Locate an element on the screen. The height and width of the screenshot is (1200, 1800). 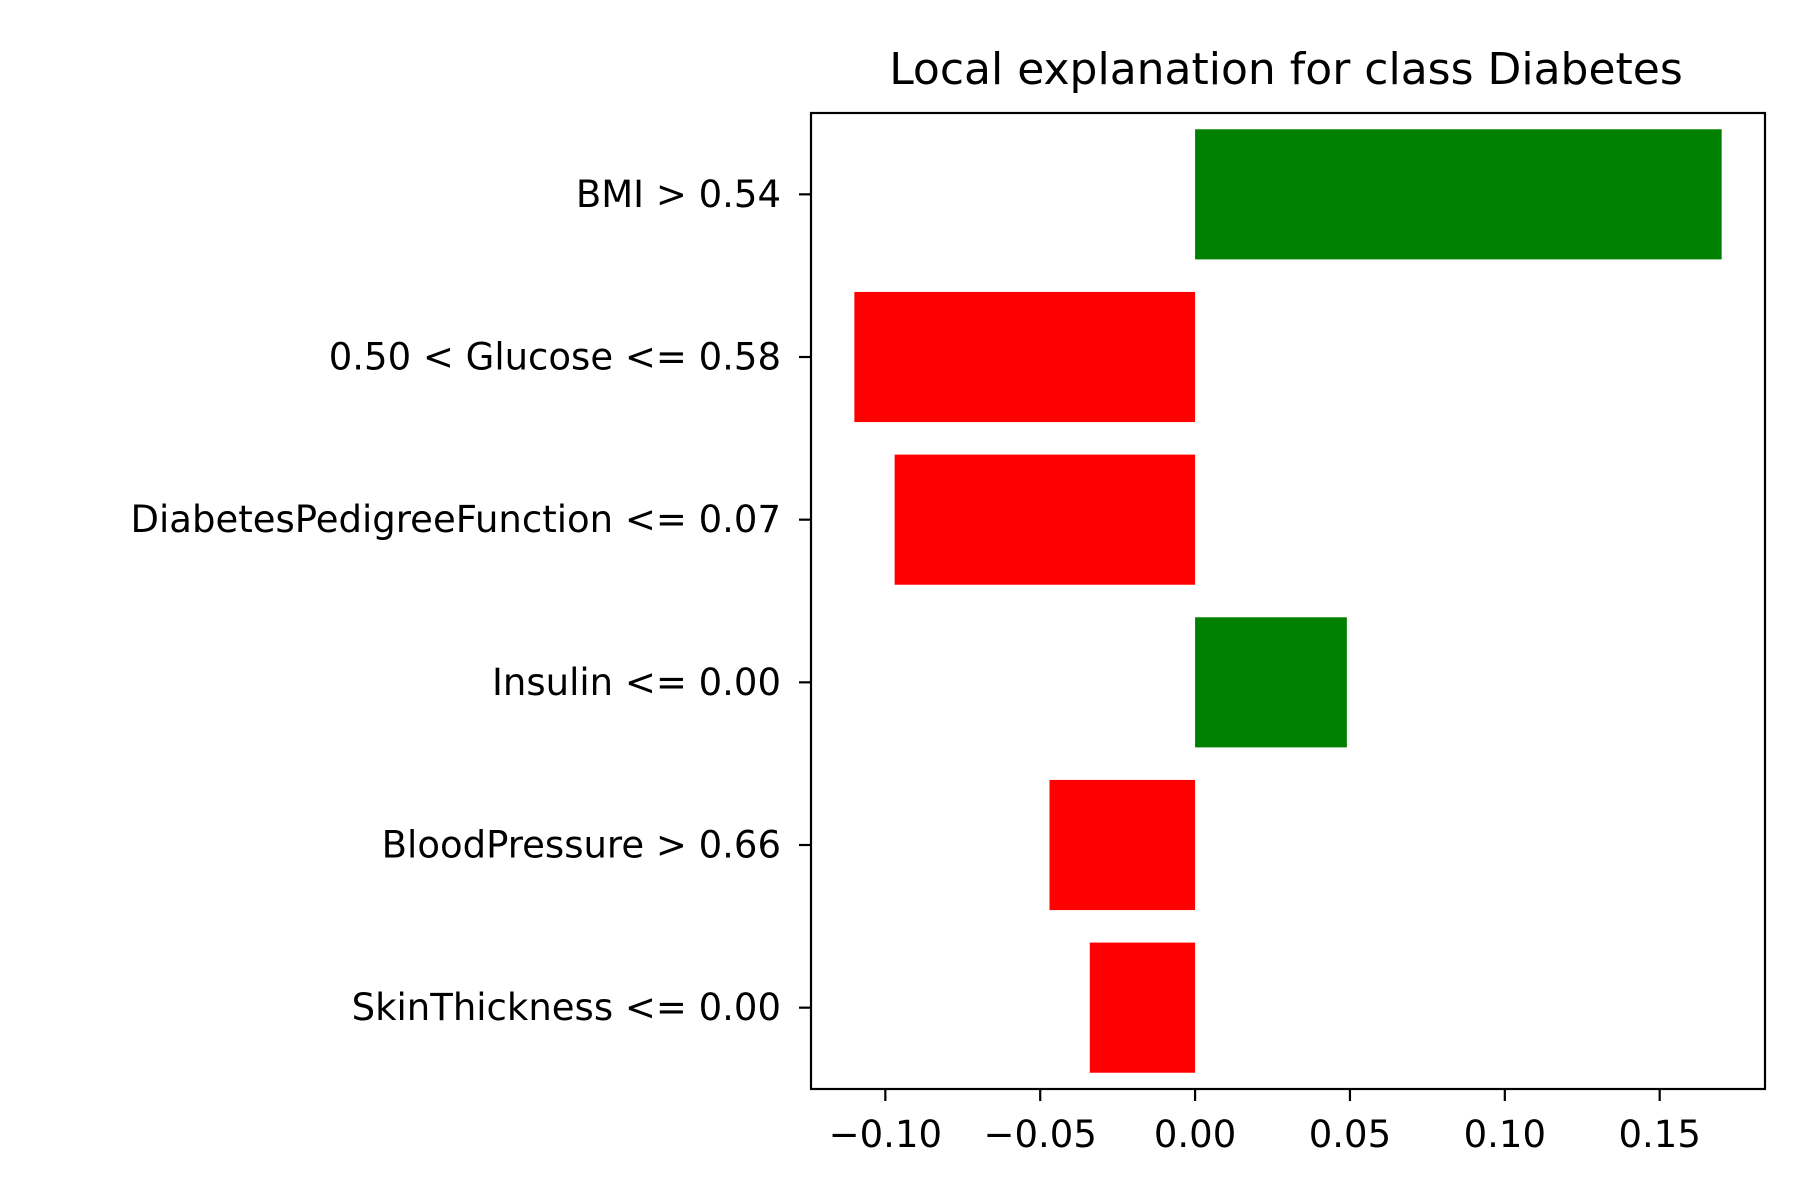
x-tick-label: 0.15 is located at coordinates (1659, 1134).